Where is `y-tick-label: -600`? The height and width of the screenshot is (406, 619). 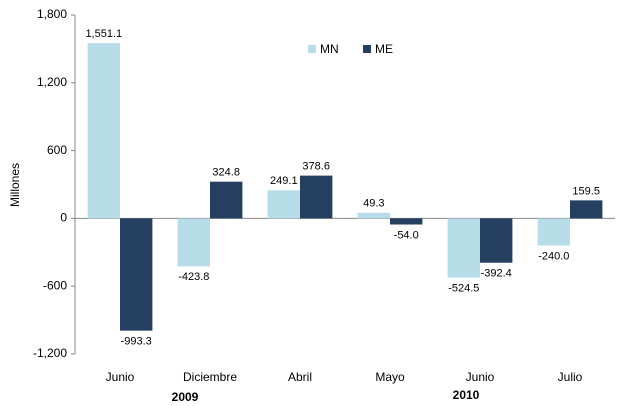 y-tick-label: -600 is located at coordinates (55, 285).